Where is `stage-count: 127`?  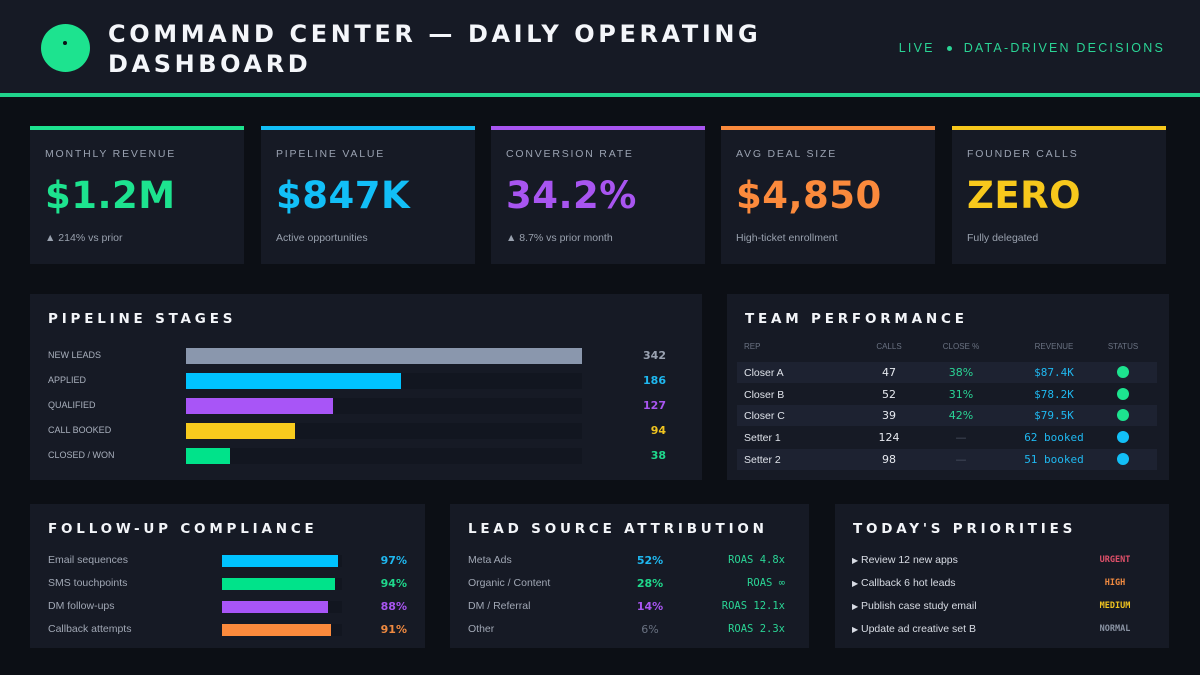
stage-count: 127 is located at coordinates (654, 405).